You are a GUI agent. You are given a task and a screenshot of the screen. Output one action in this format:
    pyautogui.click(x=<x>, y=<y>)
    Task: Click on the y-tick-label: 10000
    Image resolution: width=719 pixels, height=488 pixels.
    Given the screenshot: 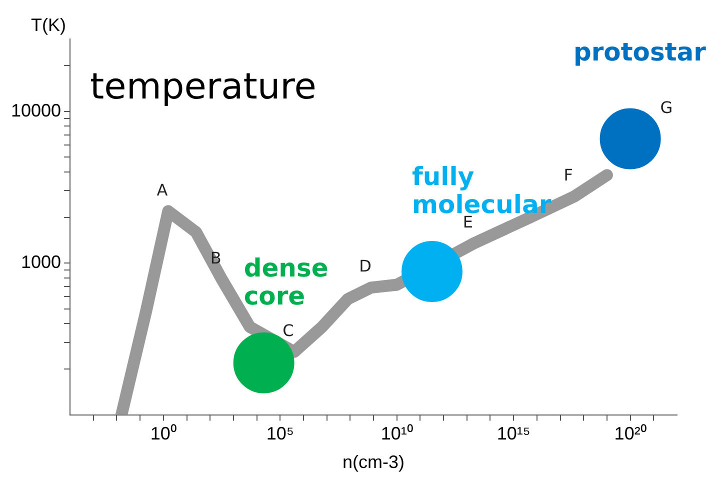 What is the action you would take?
    pyautogui.click(x=36, y=110)
    